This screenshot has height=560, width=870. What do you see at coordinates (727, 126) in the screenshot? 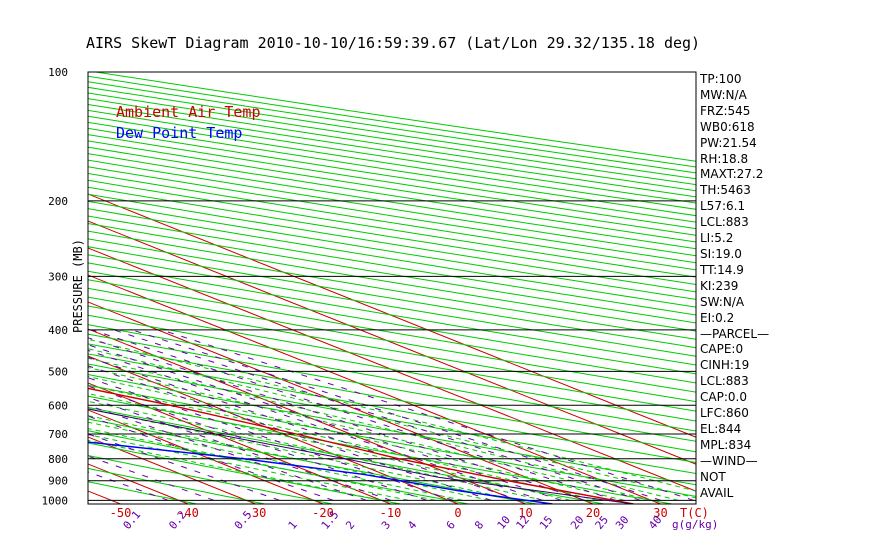
I see `stat-wb0: WB0:618` at bounding box center [727, 126].